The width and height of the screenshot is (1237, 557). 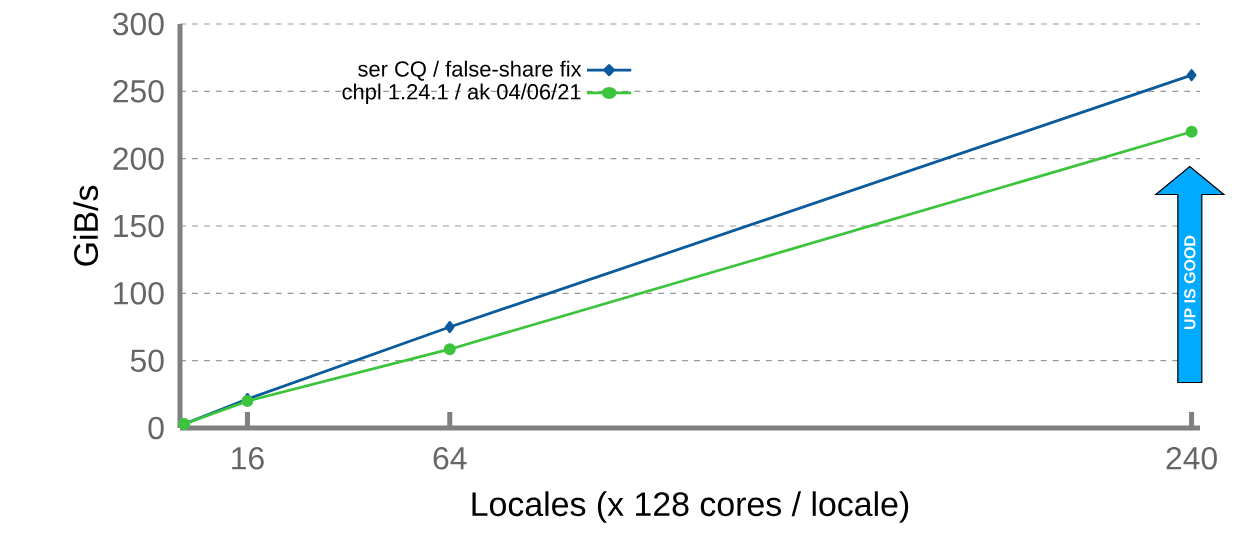 I want to click on x-tick-label: 64, so click(x=450, y=458).